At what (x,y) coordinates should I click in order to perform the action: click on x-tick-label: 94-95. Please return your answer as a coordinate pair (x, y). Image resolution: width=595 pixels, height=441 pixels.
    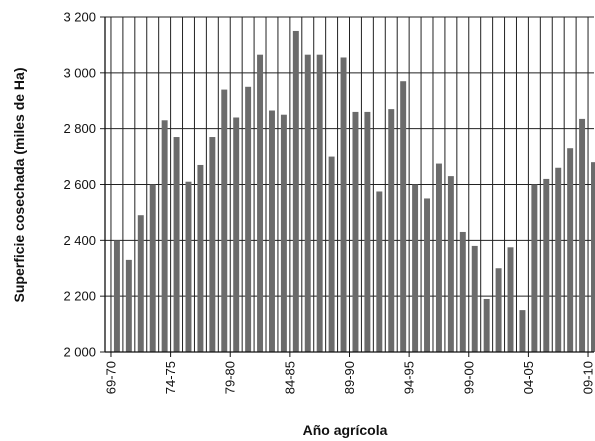
    Looking at the image, I should click on (409, 377).